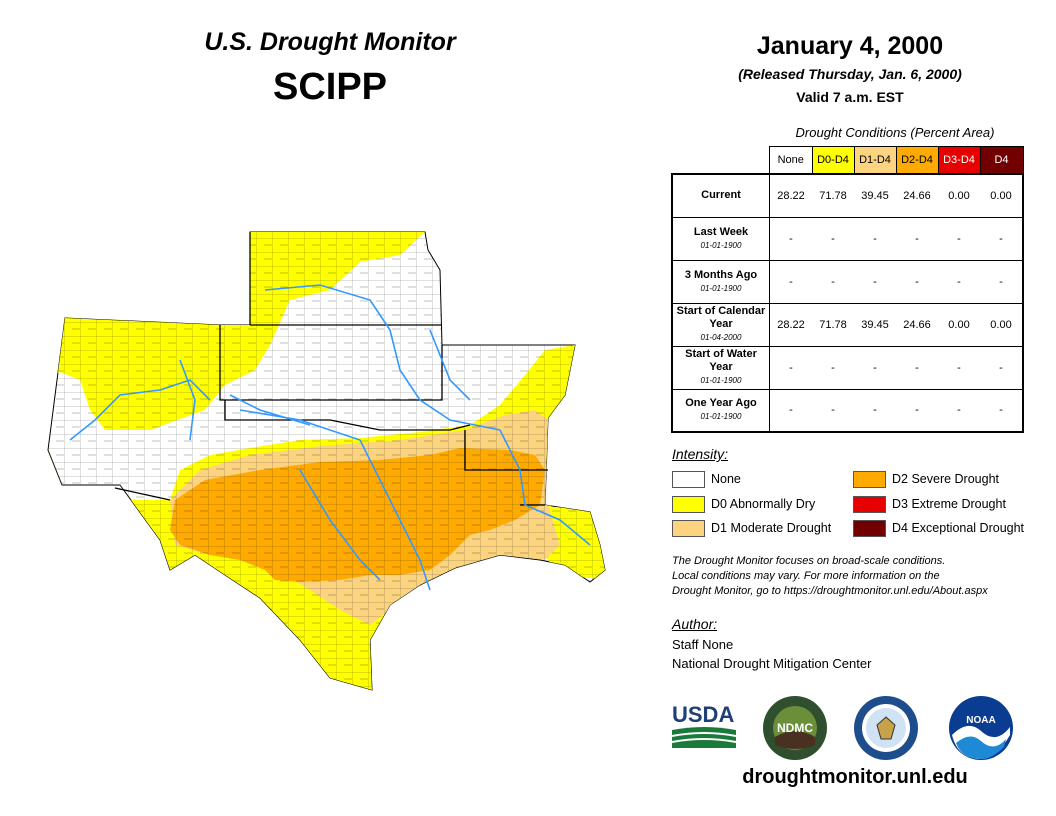  I want to click on svg-text: USDA, so click(703, 714).